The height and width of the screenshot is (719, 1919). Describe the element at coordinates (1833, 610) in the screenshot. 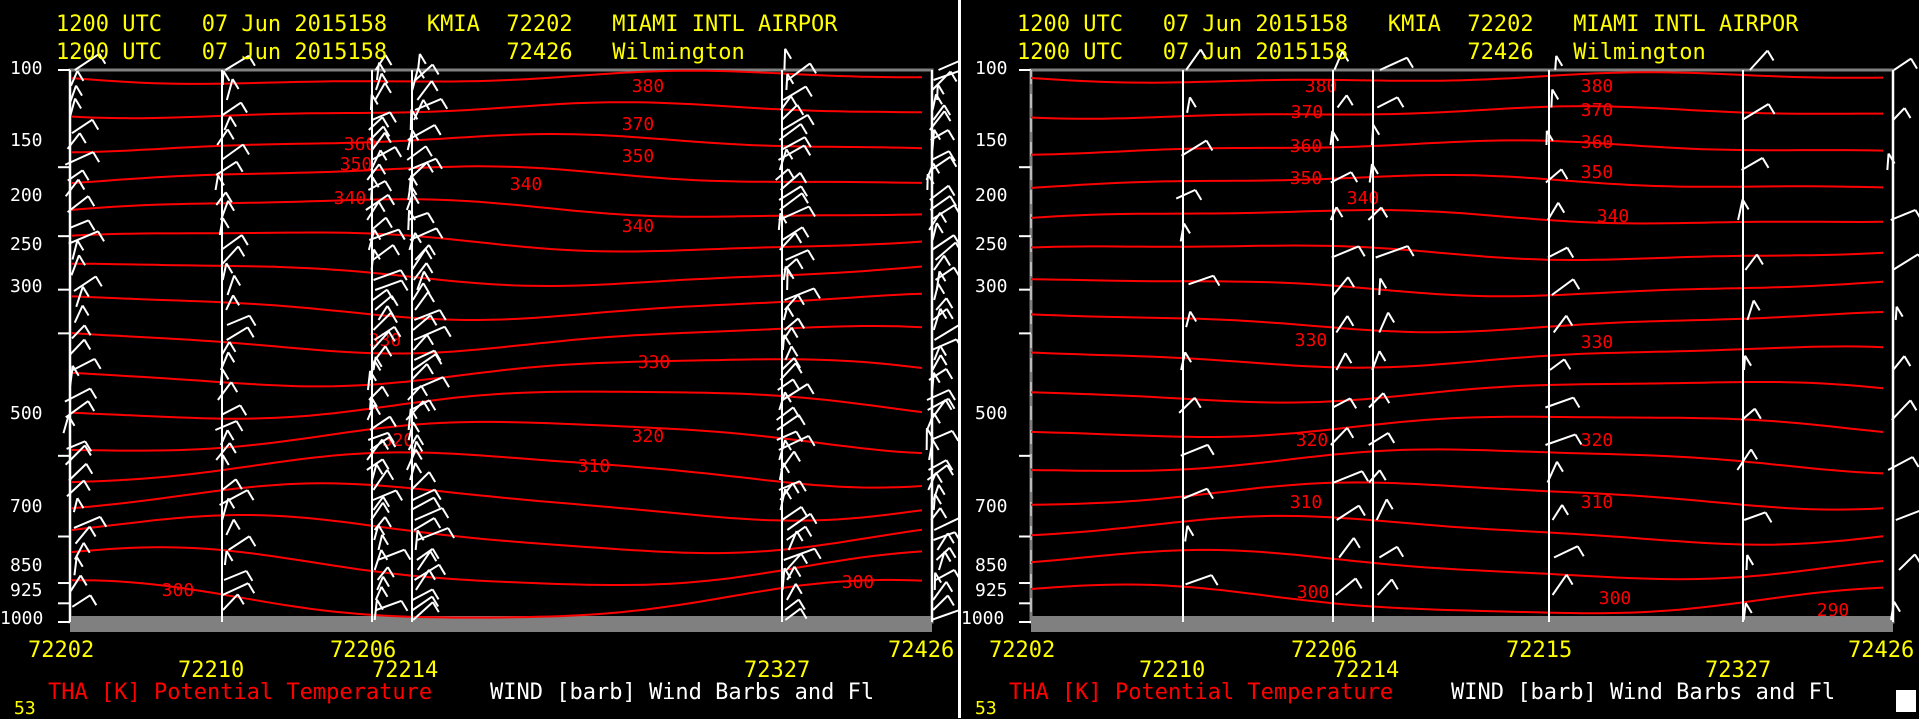

I see `contour-label: 290` at that location.